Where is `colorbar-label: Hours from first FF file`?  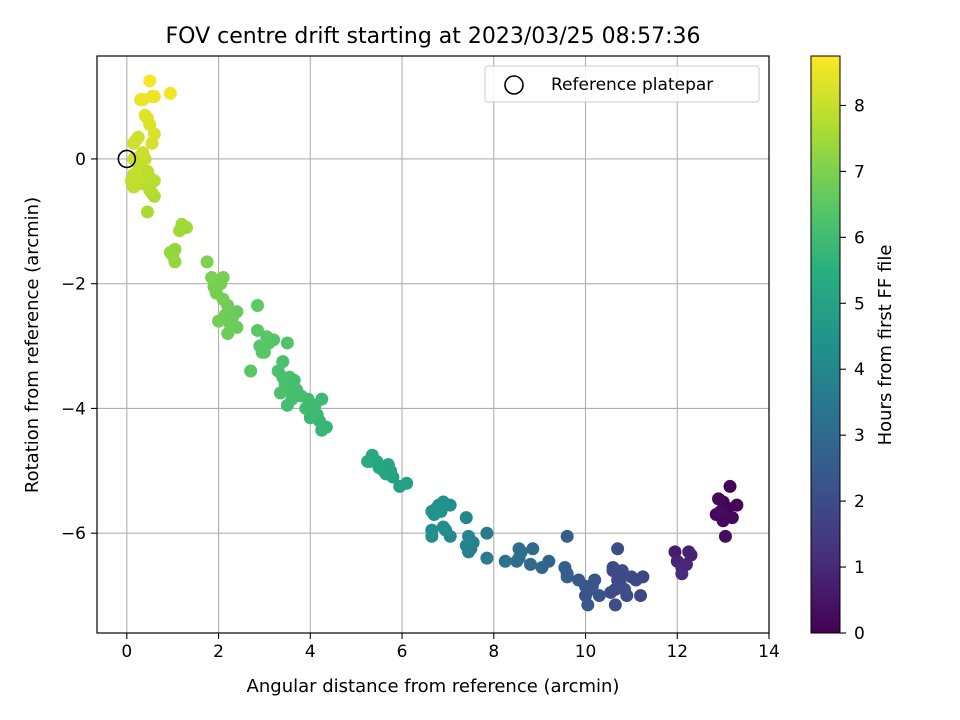 colorbar-label: Hours from first FF file is located at coordinates (885, 345).